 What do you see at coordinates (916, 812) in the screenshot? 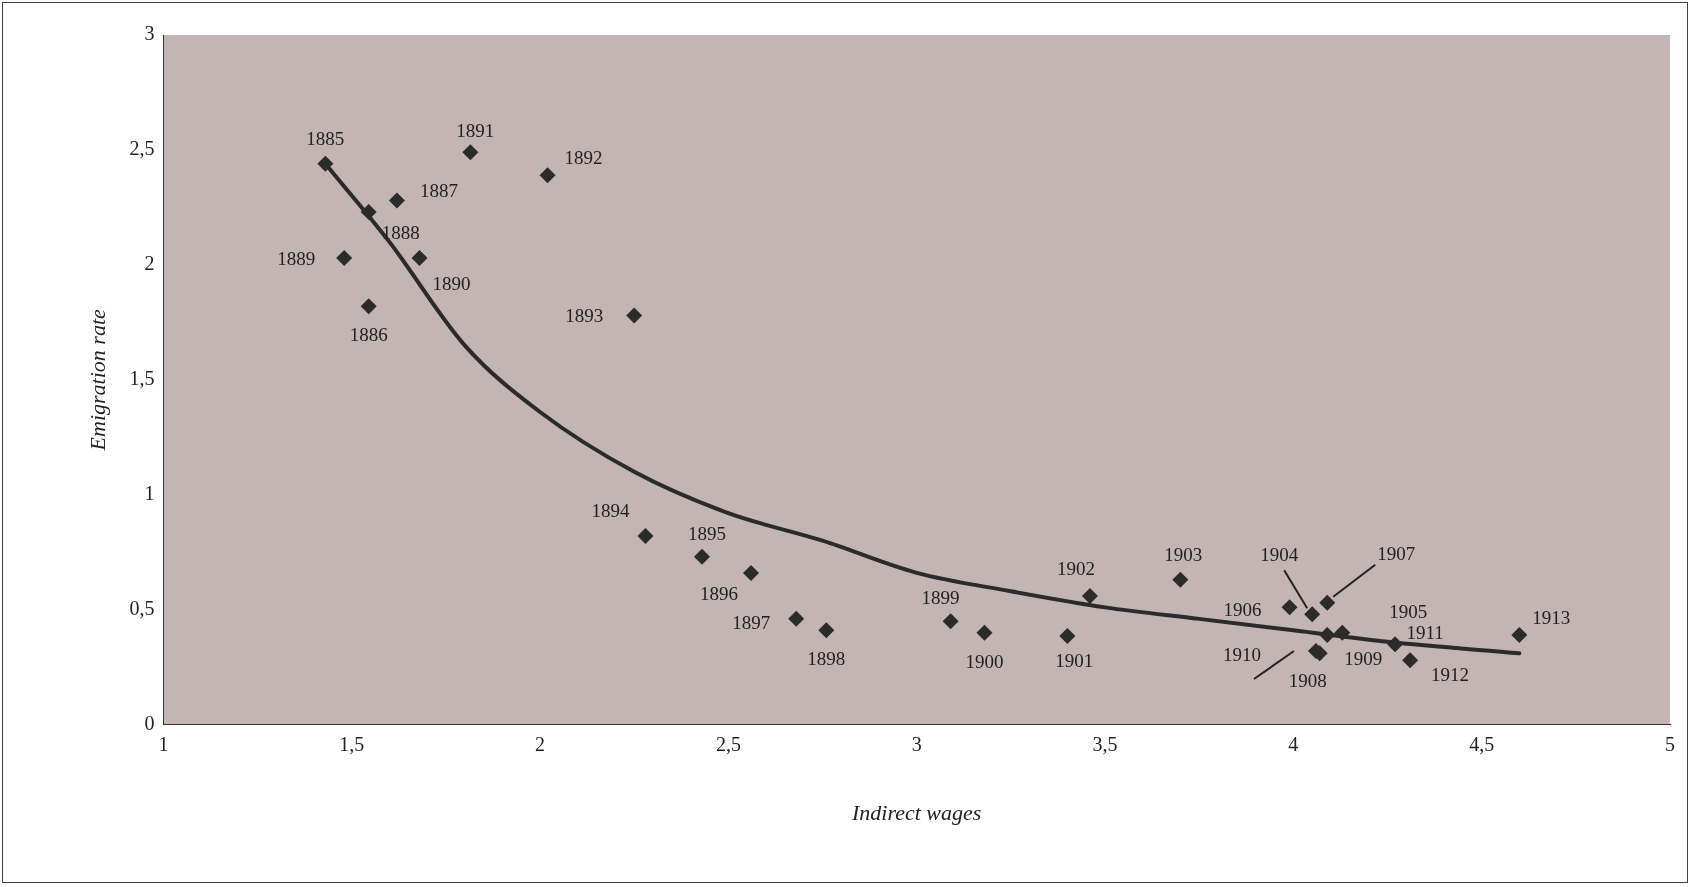
I see `x-axis-title: Indirect wages` at bounding box center [916, 812].